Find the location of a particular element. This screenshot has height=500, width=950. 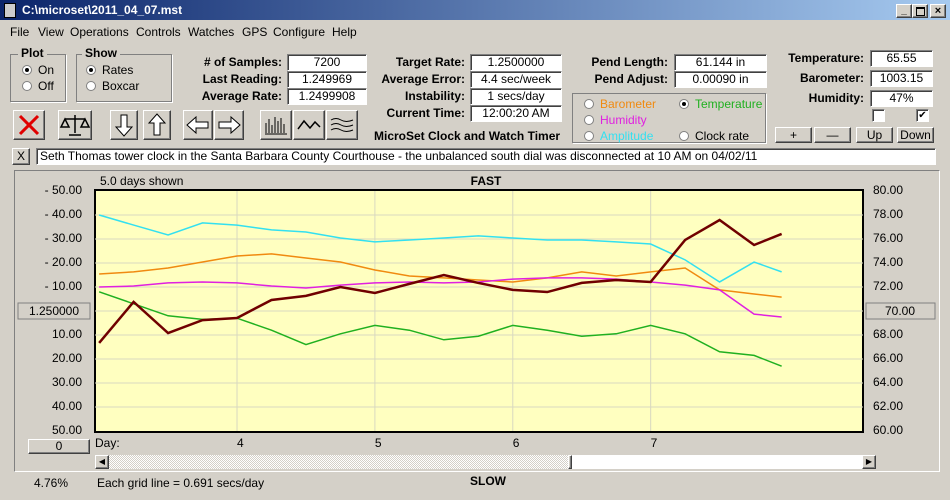

y2-tick-label: 68.00 is located at coordinates (888, 334).